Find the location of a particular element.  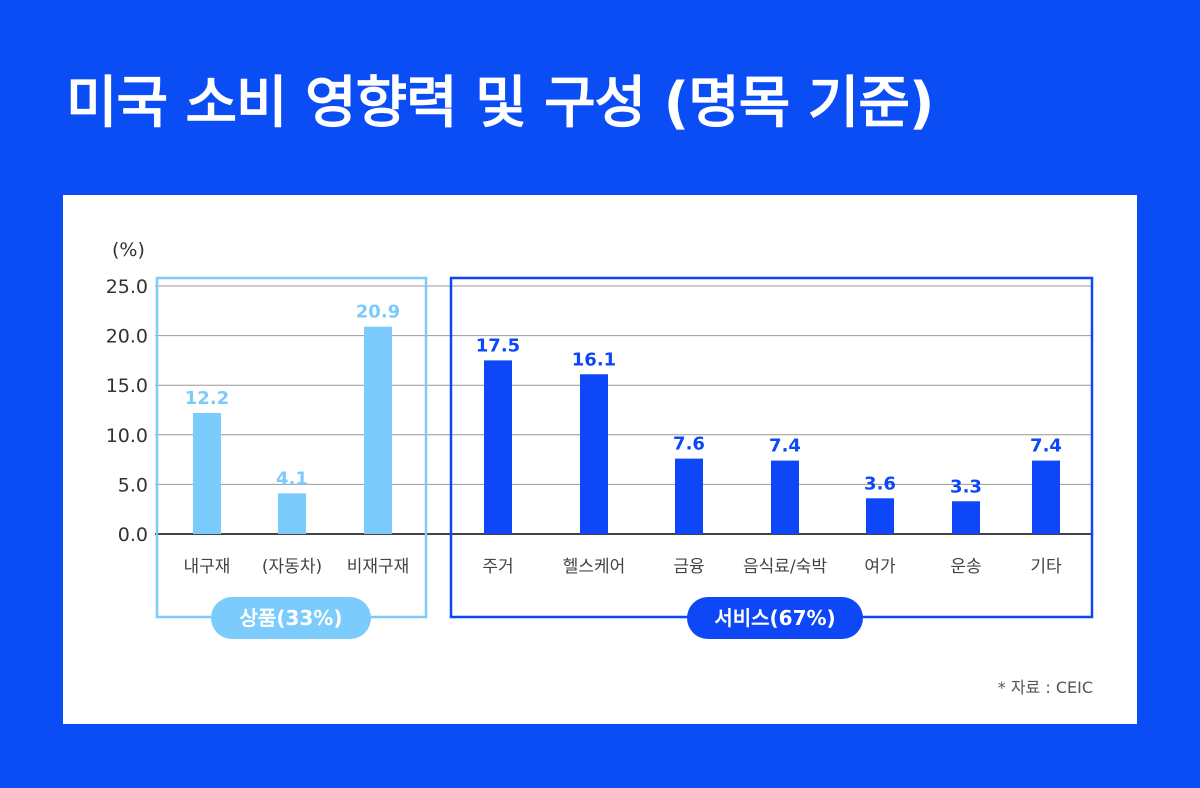

group-pill-label: 상품(33%) is located at coordinates (291, 618).